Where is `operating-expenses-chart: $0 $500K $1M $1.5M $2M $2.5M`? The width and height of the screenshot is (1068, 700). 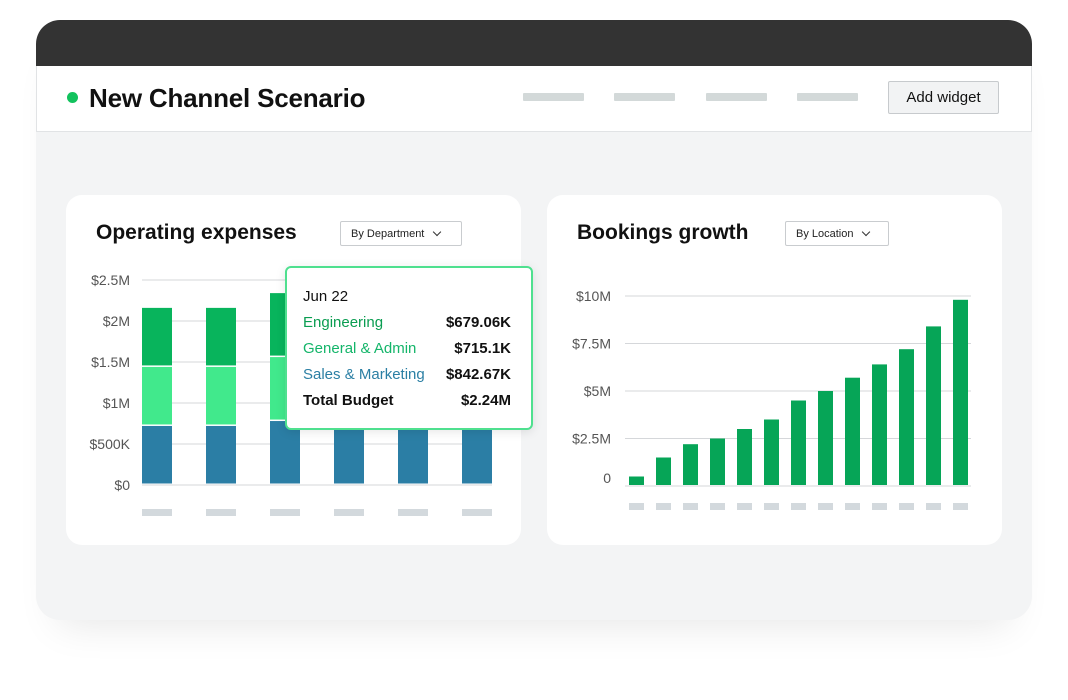 operating-expenses-chart: $0 $500K $1M $1.5M $2M $2.5M is located at coordinates (291, 394).